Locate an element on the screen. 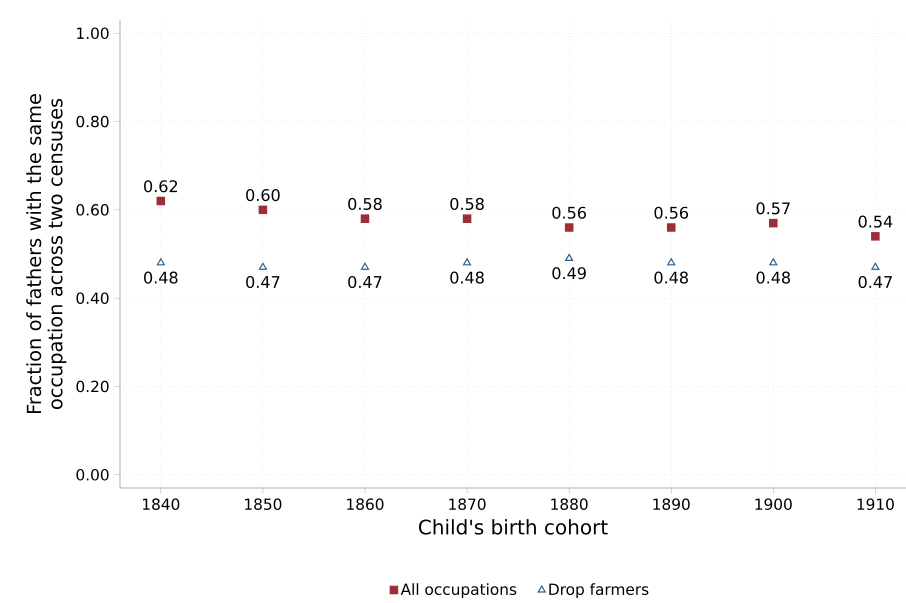 This screenshot has height=603, width=906. x-tick-label: 1900 is located at coordinates (773, 504).